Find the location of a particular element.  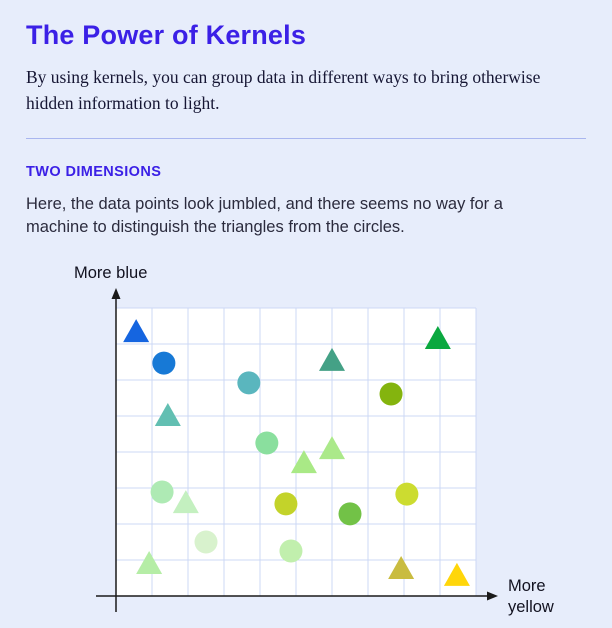

x-axis-label: More yellow is located at coordinates (531, 596).